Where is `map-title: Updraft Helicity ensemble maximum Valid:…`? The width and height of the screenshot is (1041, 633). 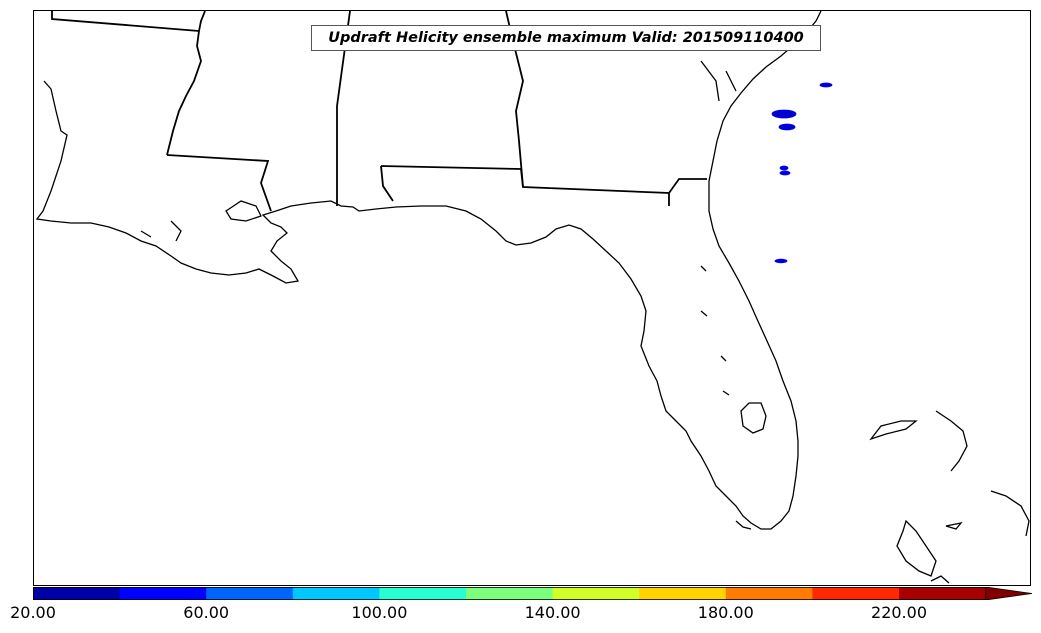 map-title: Updraft Helicity ensemble maximum Valid:… is located at coordinates (566, 38).